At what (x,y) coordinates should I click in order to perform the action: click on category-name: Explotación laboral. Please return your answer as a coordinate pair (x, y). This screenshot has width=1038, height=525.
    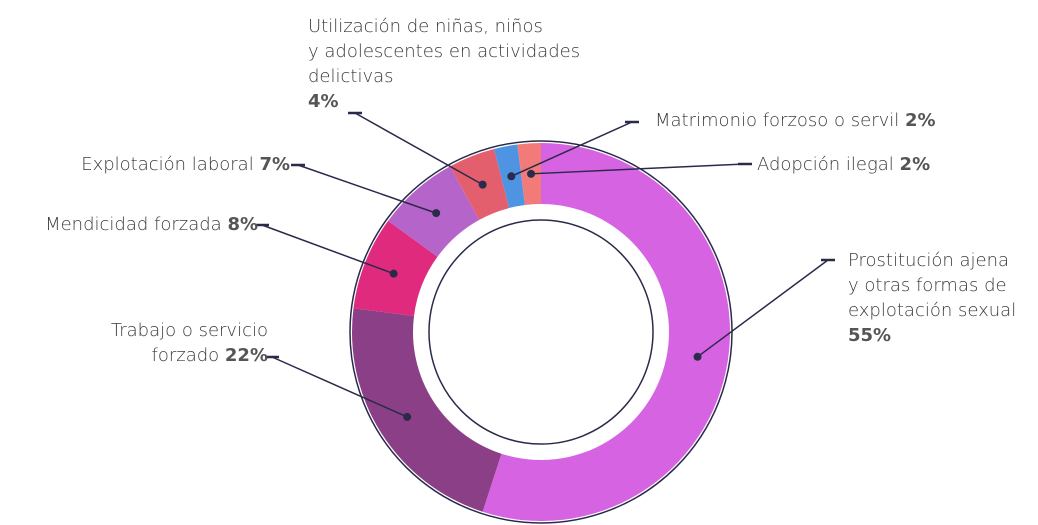
    Looking at the image, I should click on (167, 164).